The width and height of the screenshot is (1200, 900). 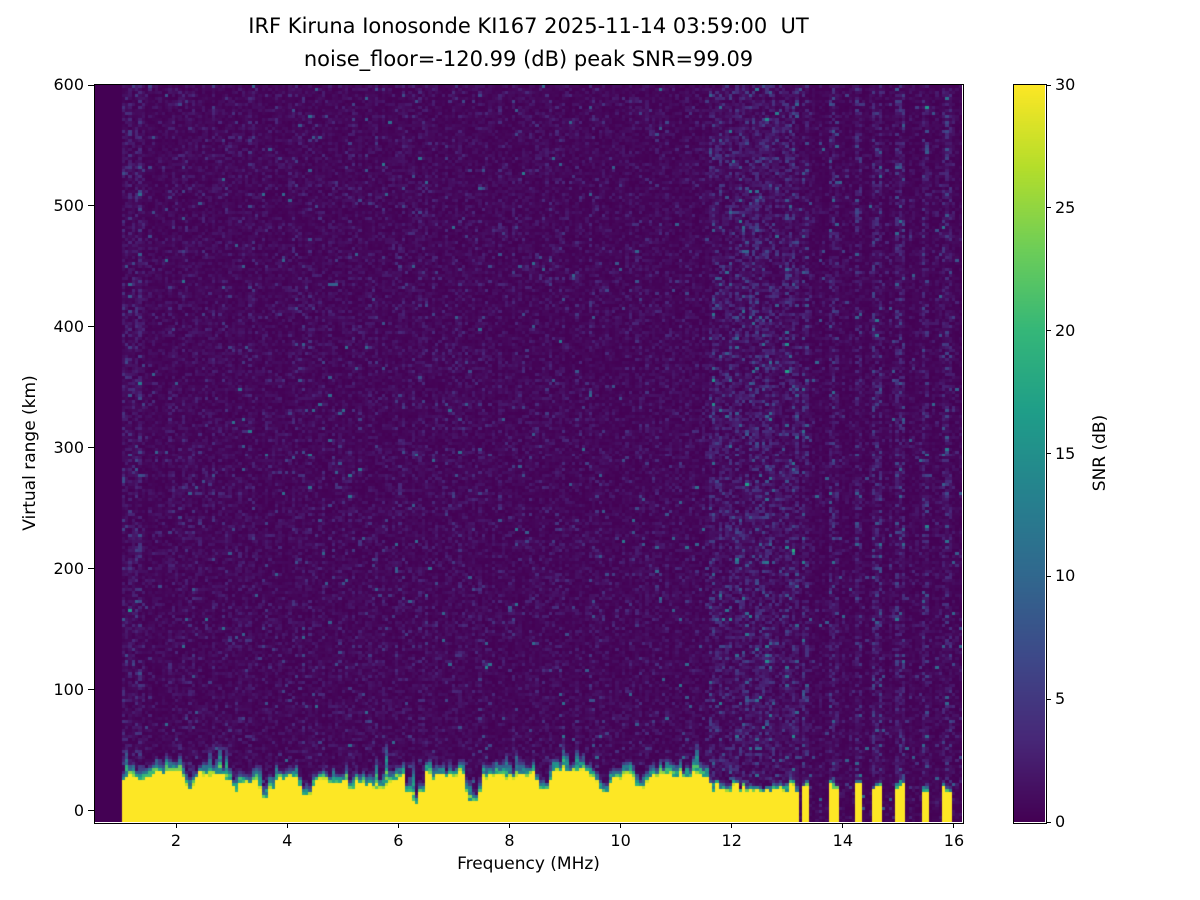 I want to click on colorbar-label: SNR (dB), so click(x=1100, y=453).